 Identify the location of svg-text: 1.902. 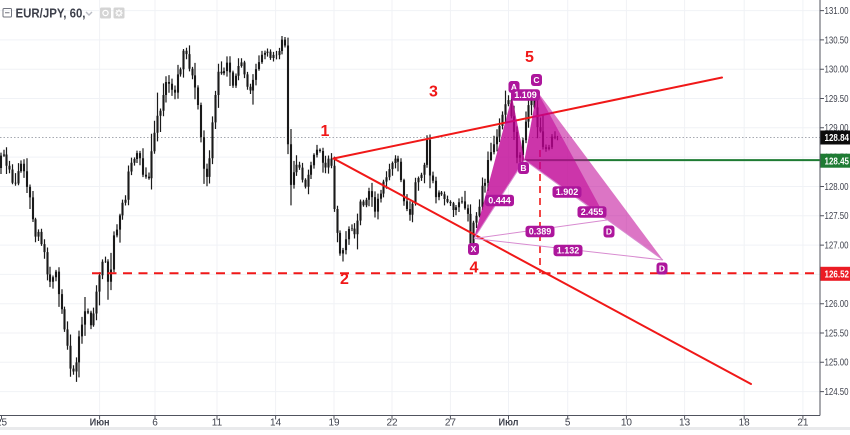
(567, 192).